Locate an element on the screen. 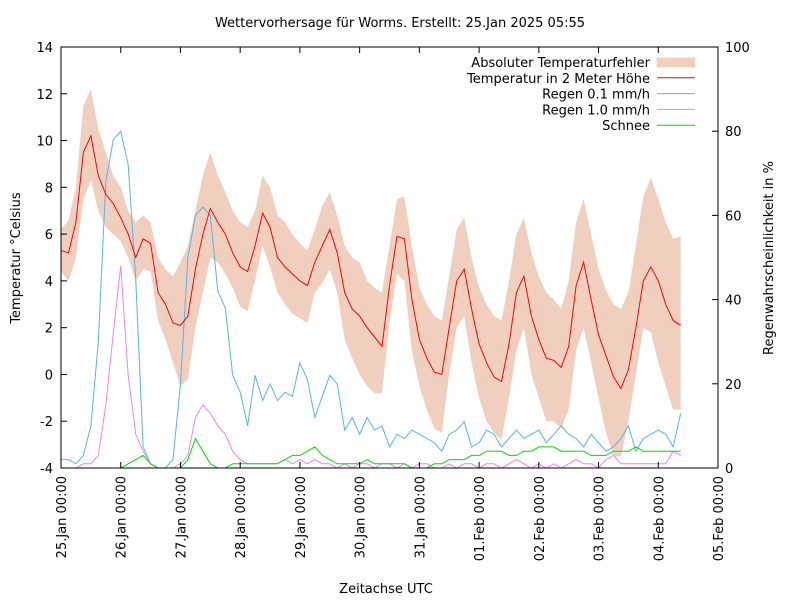 This screenshot has width=800, height=600. y2-tick-label: 40 is located at coordinates (733, 301).